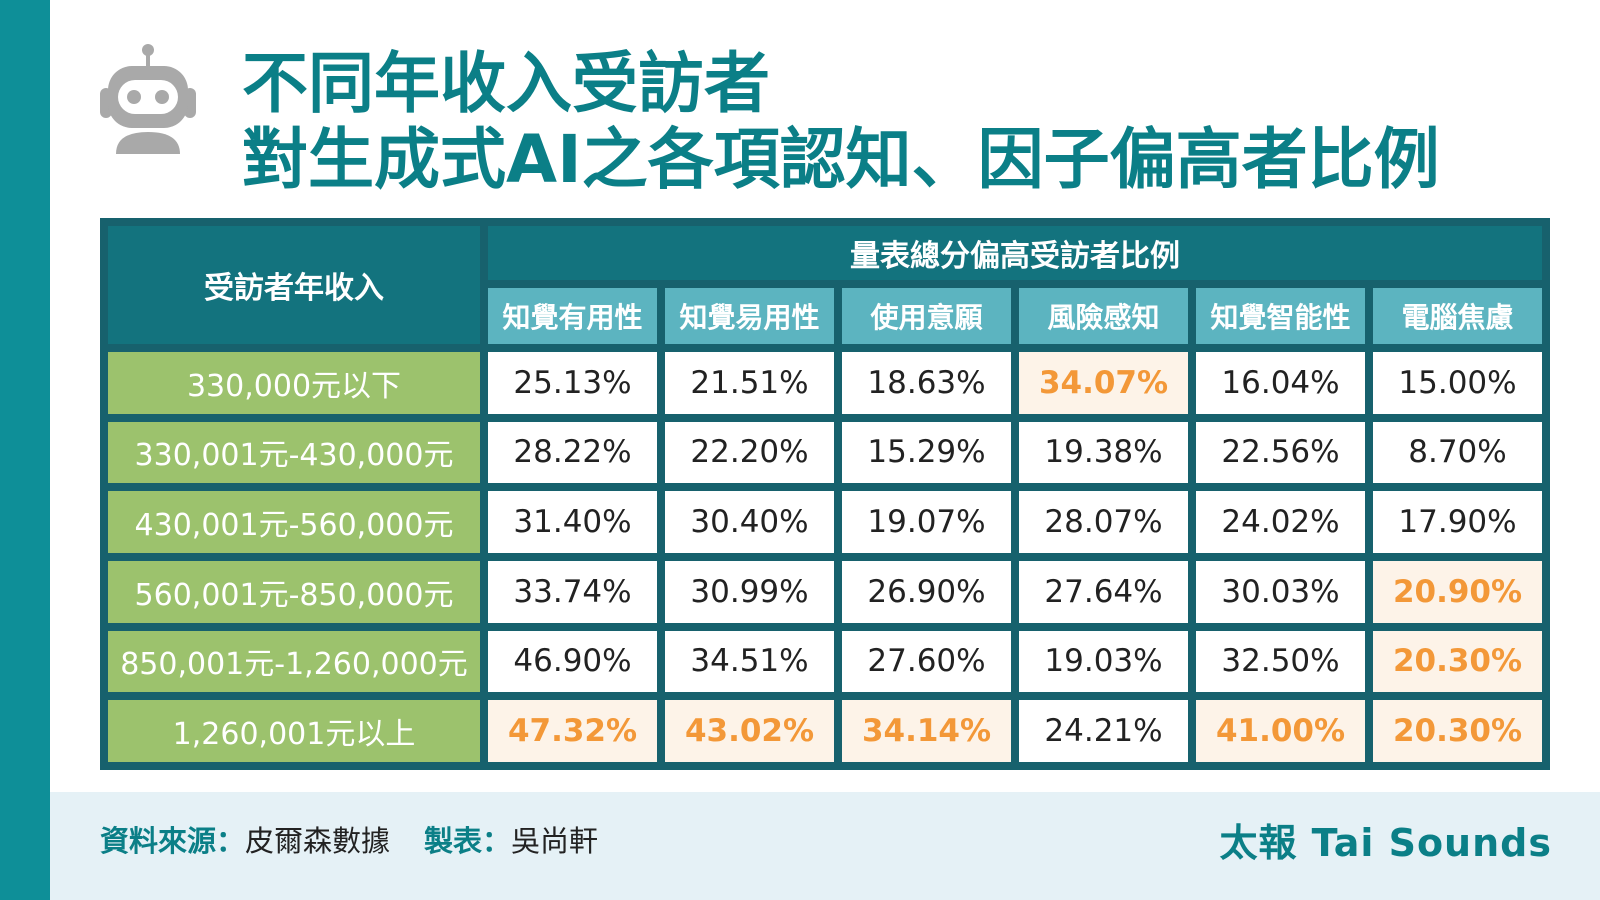  What do you see at coordinates (506, 83) in the screenshot?
I see `title-line-1: 不同年收入受訪者` at bounding box center [506, 83].